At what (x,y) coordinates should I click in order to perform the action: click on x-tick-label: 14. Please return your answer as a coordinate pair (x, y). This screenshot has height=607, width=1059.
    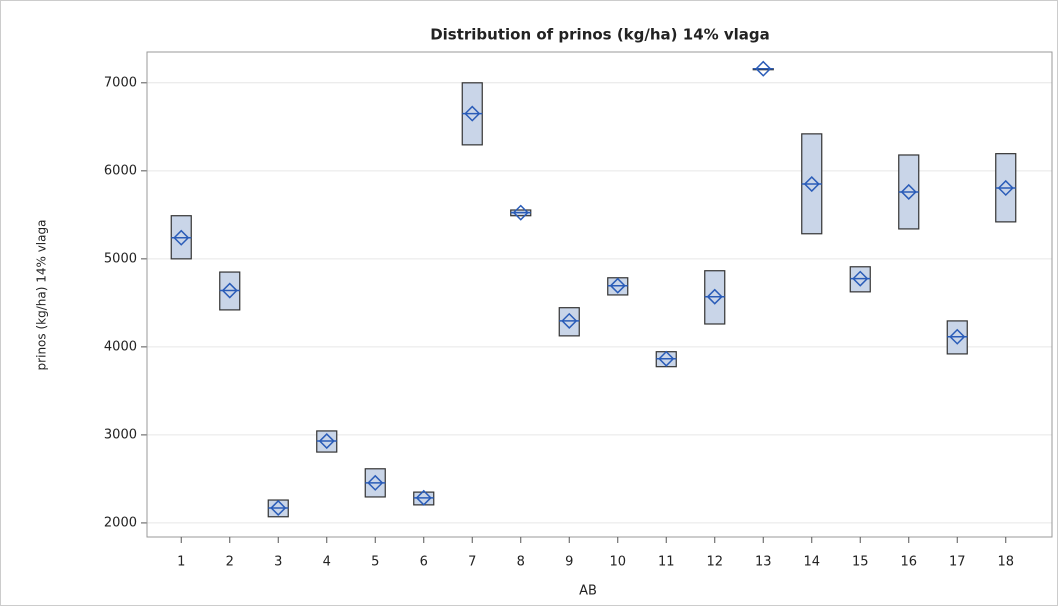
    Looking at the image, I should click on (811, 562).